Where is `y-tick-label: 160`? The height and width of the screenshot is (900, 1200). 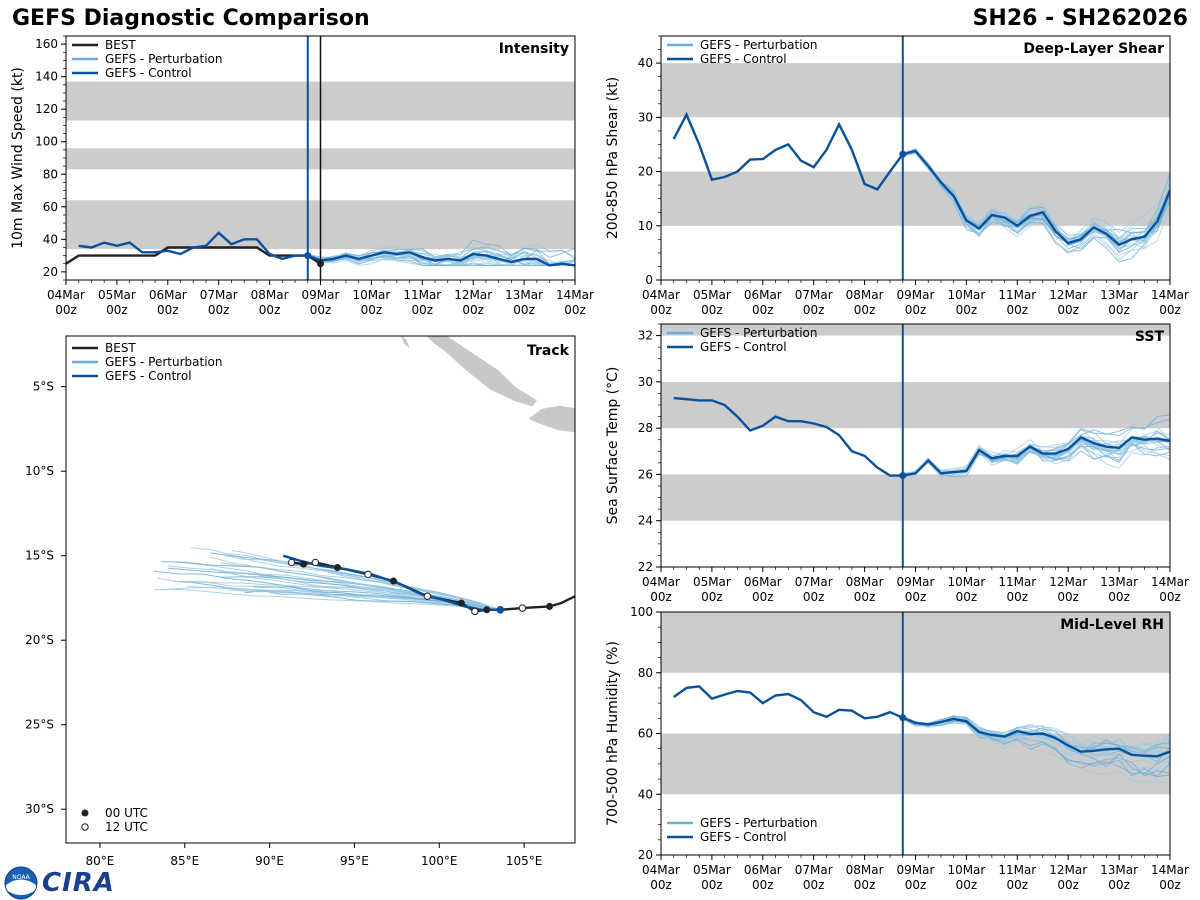
y-tick-label: 160 is located at coordinates (46, 44).